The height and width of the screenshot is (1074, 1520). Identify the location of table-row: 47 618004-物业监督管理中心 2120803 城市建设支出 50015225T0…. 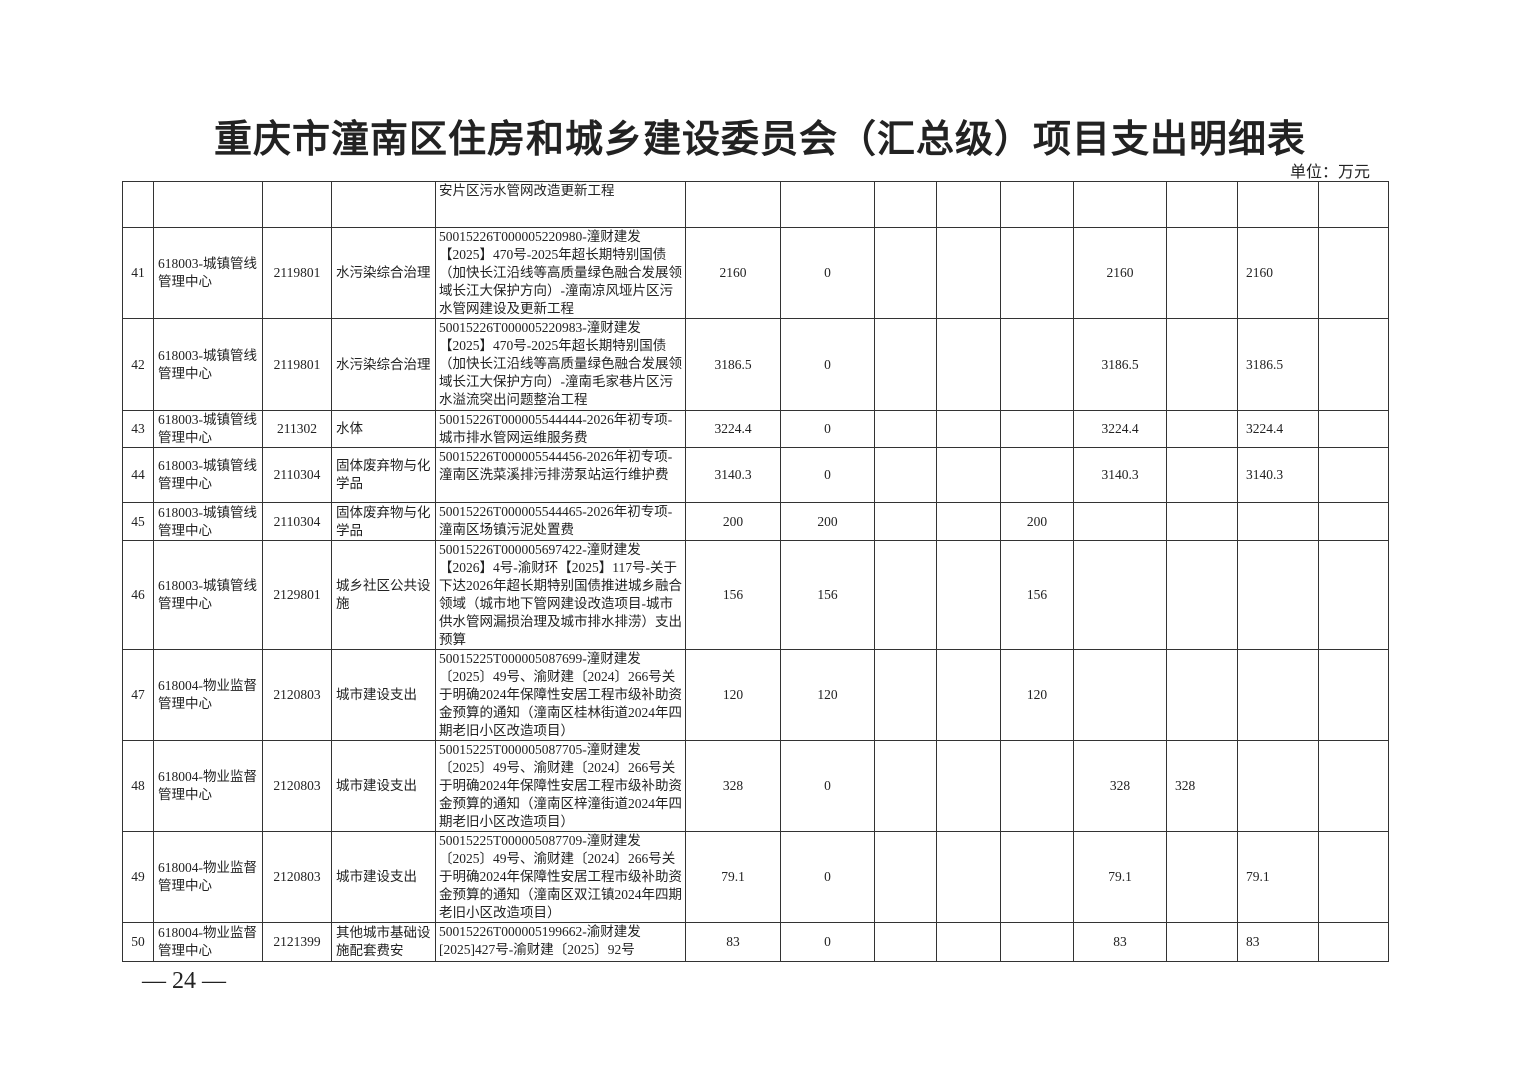
(755, 695).